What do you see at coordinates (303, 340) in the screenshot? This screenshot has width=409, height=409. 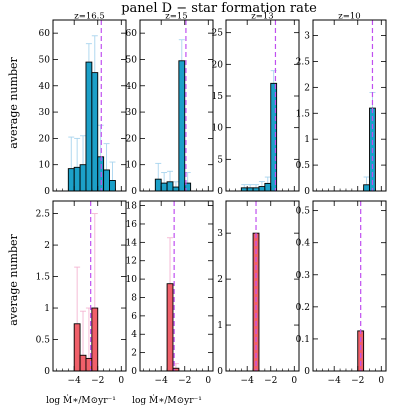 I see `ytick-label: 0.1` at bounding box center [303, 340].